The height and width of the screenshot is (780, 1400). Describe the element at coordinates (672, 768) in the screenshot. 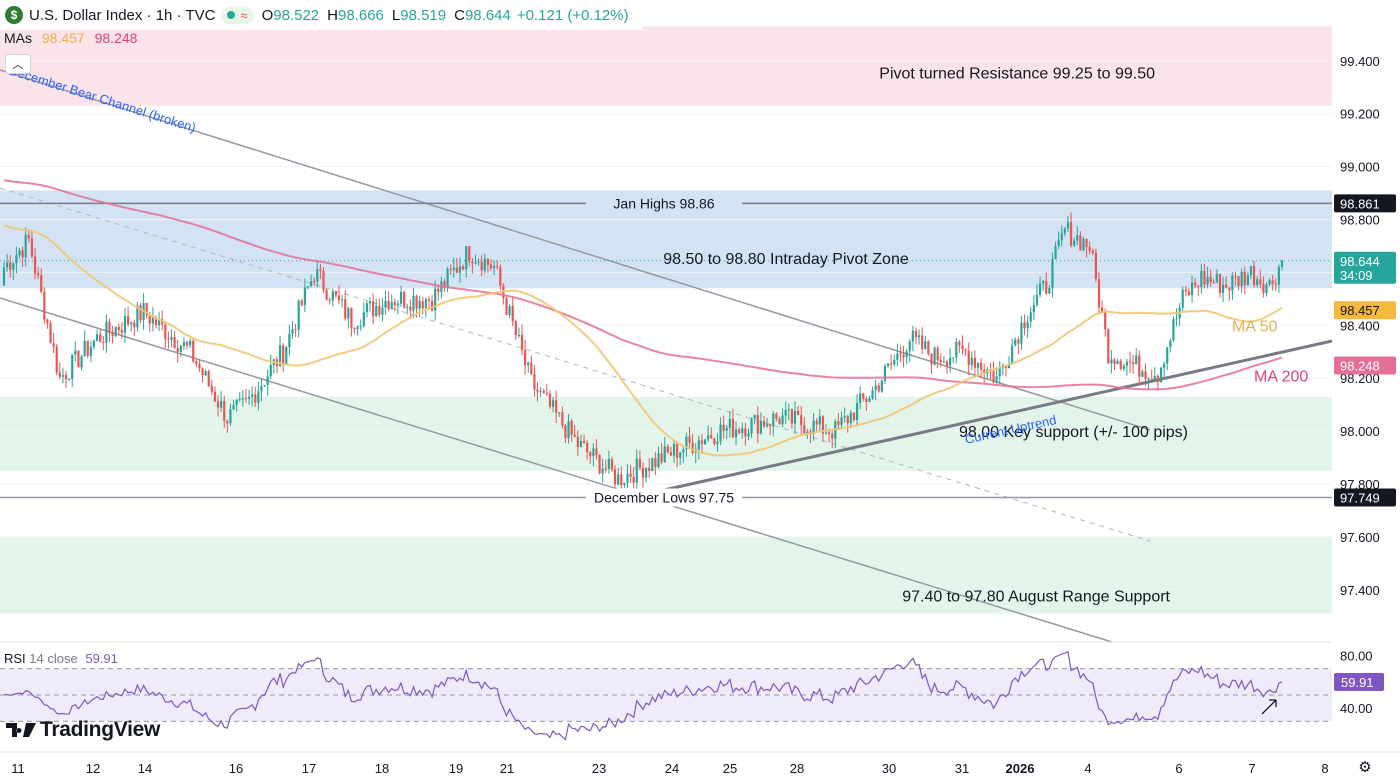

I see `time-tick-9: 24` at that location.